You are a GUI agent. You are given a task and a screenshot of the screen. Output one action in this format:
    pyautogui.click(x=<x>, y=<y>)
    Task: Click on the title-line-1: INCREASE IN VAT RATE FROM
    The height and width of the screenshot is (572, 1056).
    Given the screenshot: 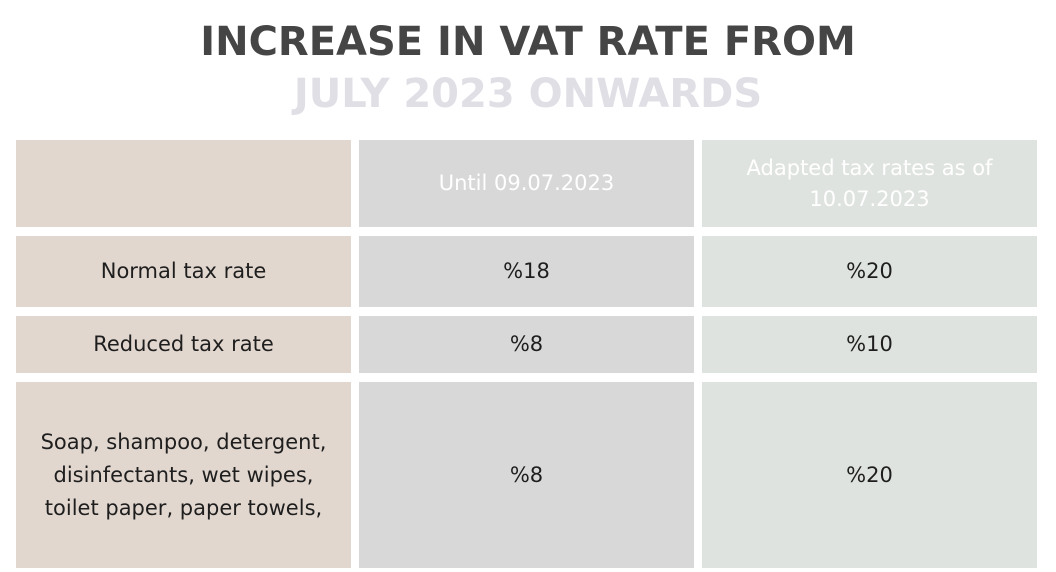 What is the action you would take?
    pyautogui.click(x=528, y=42)
    